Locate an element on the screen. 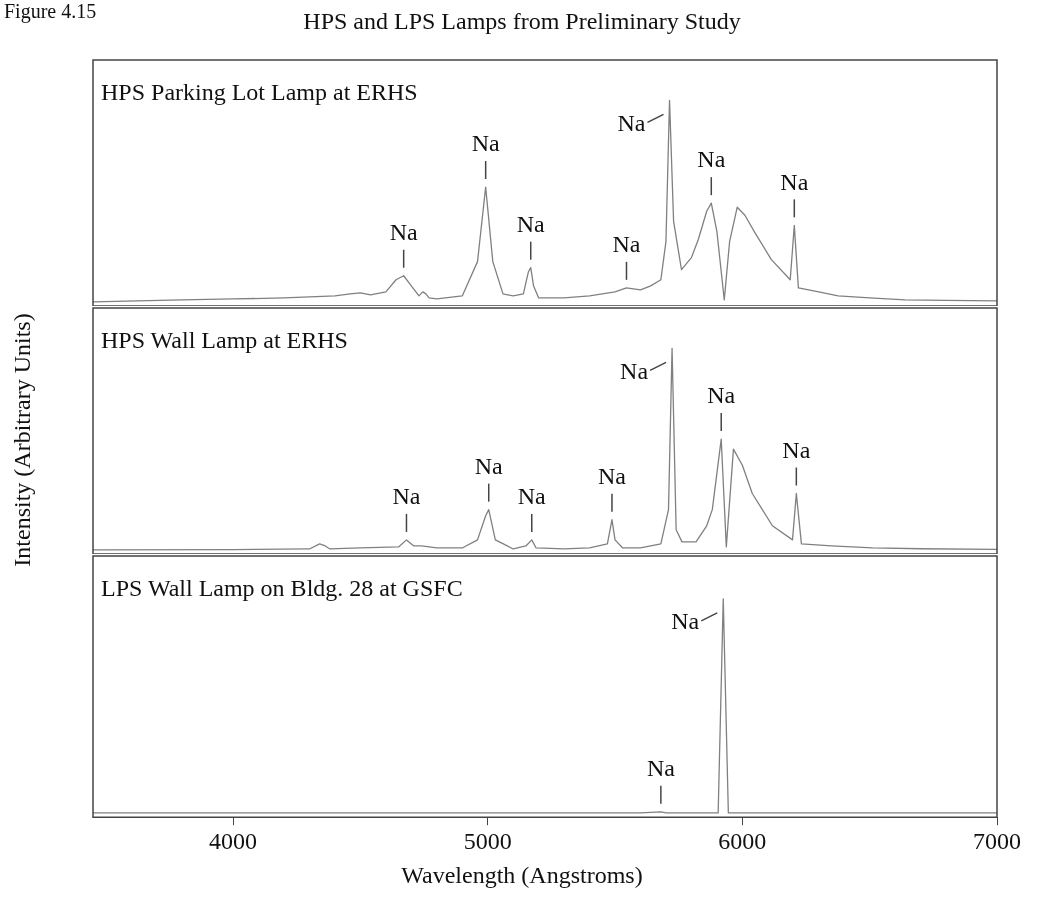 Image resolution: width=1044 pixels, height=898 pixels. x-tick-label: 6000 is located at coordinates (742, 840).